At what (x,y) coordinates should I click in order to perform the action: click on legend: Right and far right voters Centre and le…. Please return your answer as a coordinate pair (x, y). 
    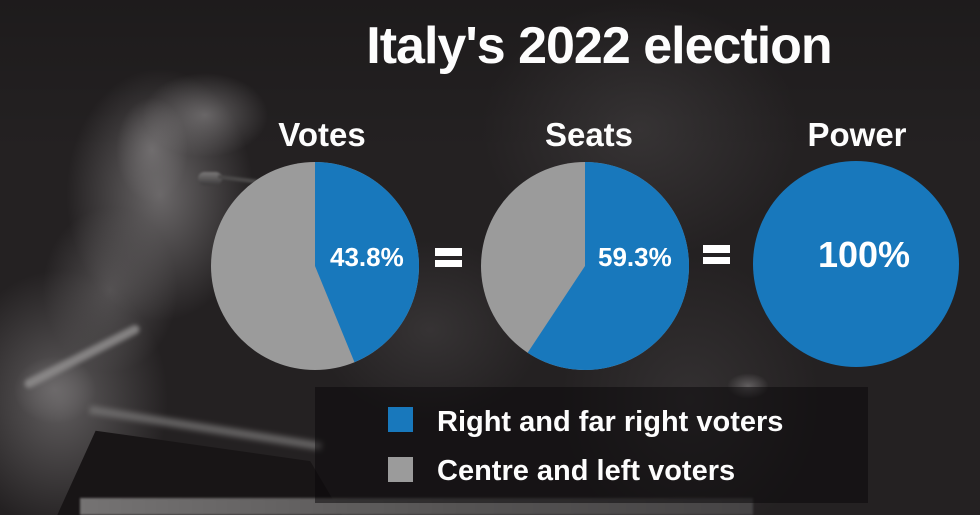
    Looking at the image, I should click on (591, 445).